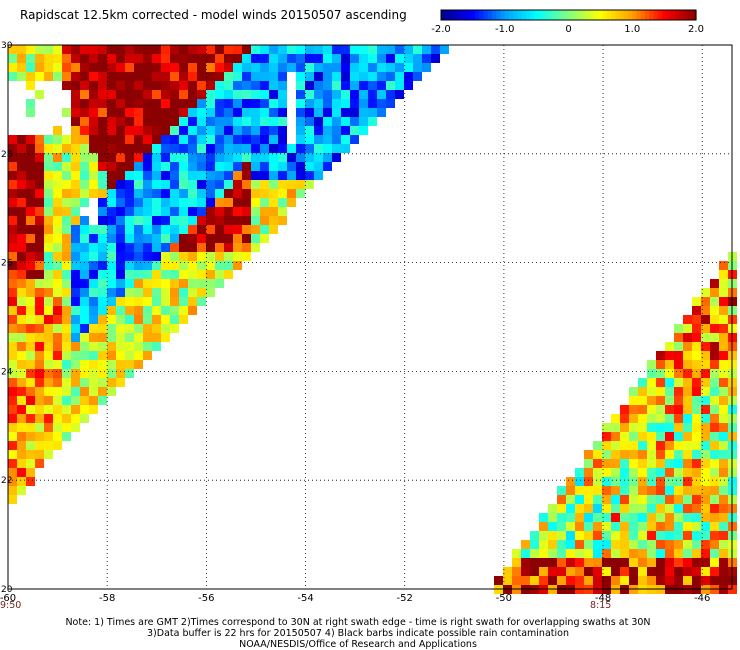 Image resolution: width=740 pixels, height=650 pixels. Describe the element at coordinates (7, 264) in the screenshot. I see `y-tick-label: 26` at that location.